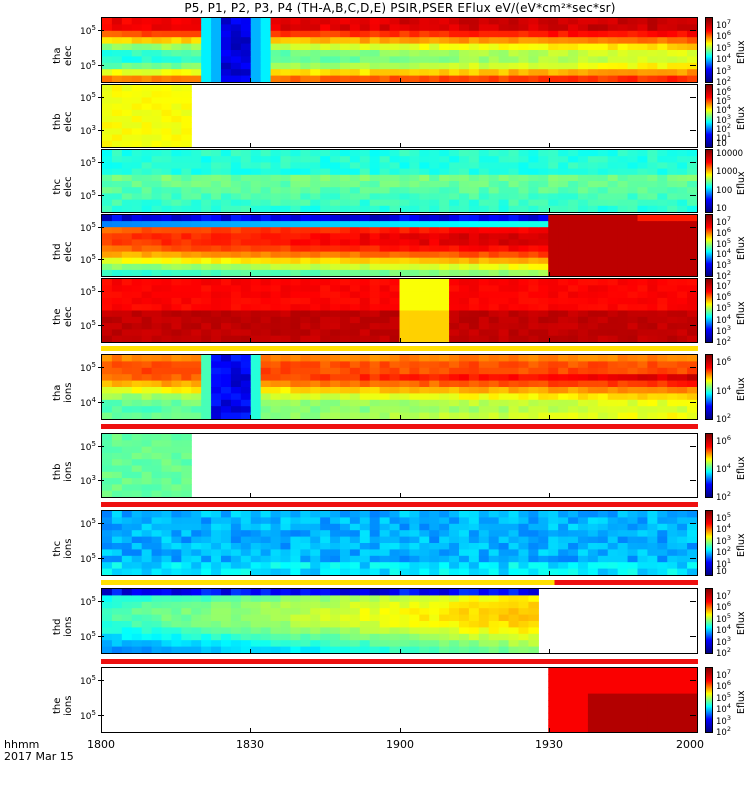  I want to click on x-axis-unit: hhmm, so click(22, 744).